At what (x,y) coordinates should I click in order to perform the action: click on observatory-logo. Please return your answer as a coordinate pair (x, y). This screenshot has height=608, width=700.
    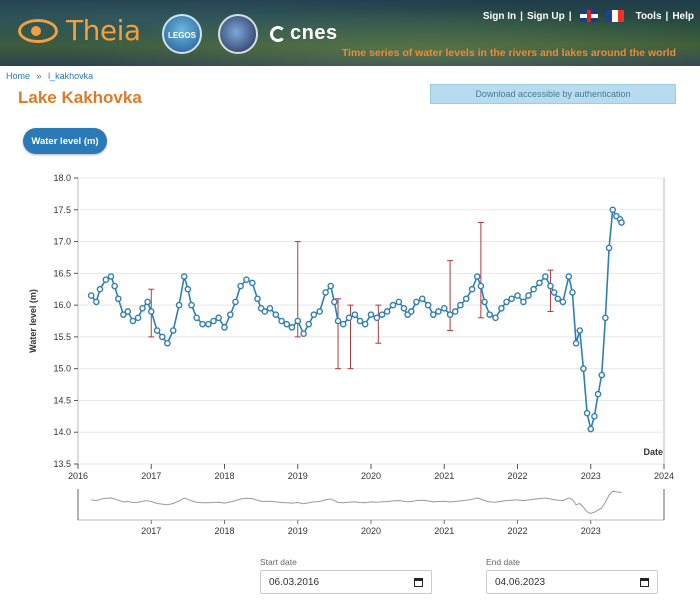
    Looking at the image, I should click on (238, 34).